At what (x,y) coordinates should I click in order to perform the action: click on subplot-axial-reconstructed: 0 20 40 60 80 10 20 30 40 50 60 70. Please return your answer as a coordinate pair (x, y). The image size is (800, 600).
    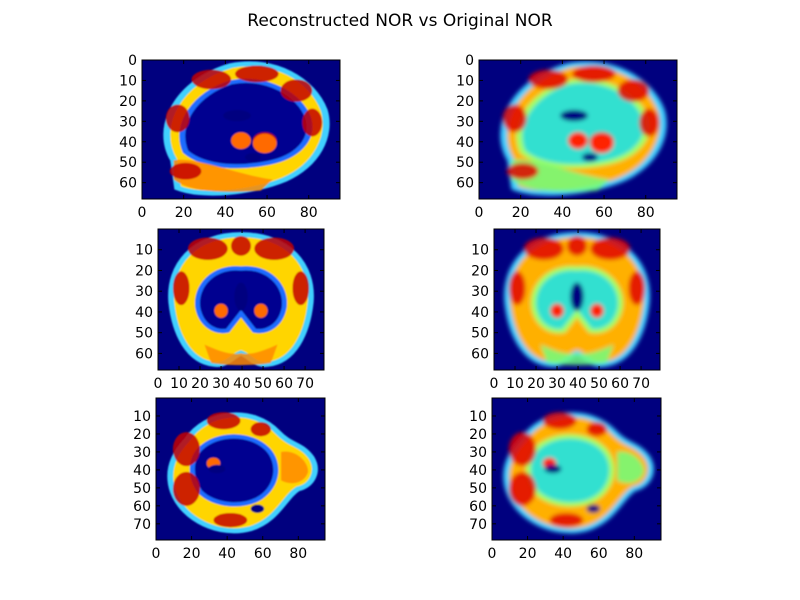
    Looking at the image, I should click on (229, 479).